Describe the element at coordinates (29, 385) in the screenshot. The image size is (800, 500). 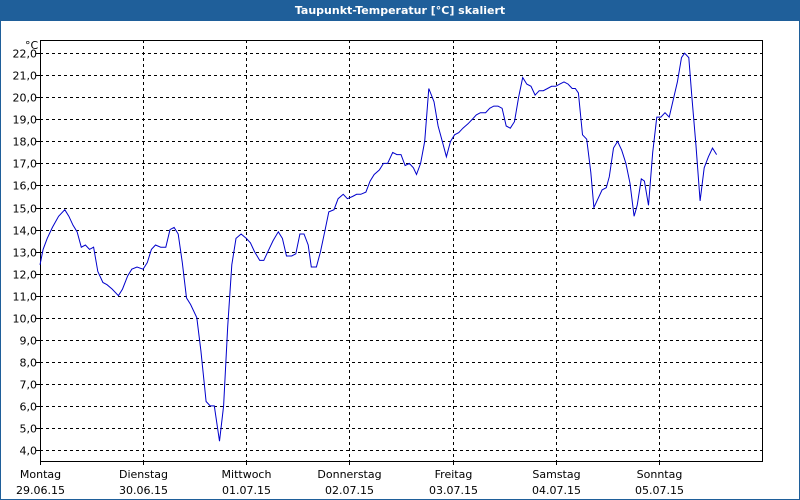
I see `y-tick-label: 7,0` at that location.